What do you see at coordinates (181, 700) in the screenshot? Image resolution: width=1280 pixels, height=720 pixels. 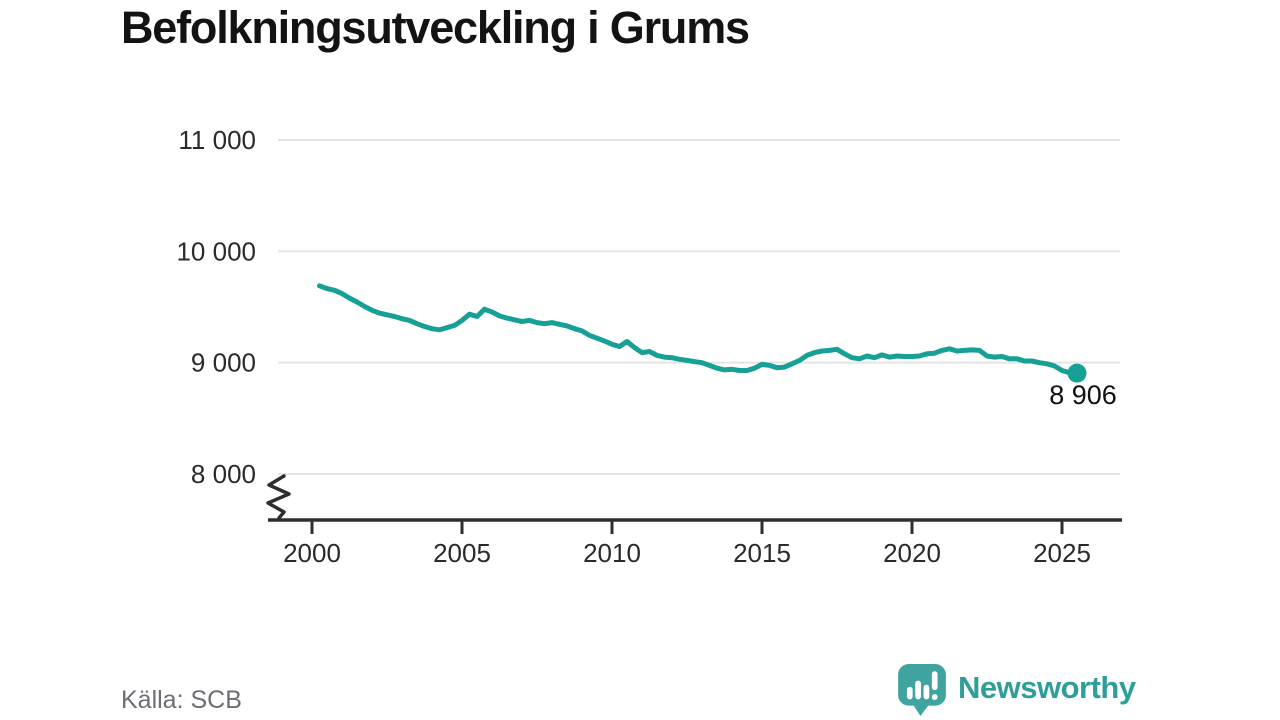 I see `source-label: Källa: SCB` at bounding box center [181, 700].